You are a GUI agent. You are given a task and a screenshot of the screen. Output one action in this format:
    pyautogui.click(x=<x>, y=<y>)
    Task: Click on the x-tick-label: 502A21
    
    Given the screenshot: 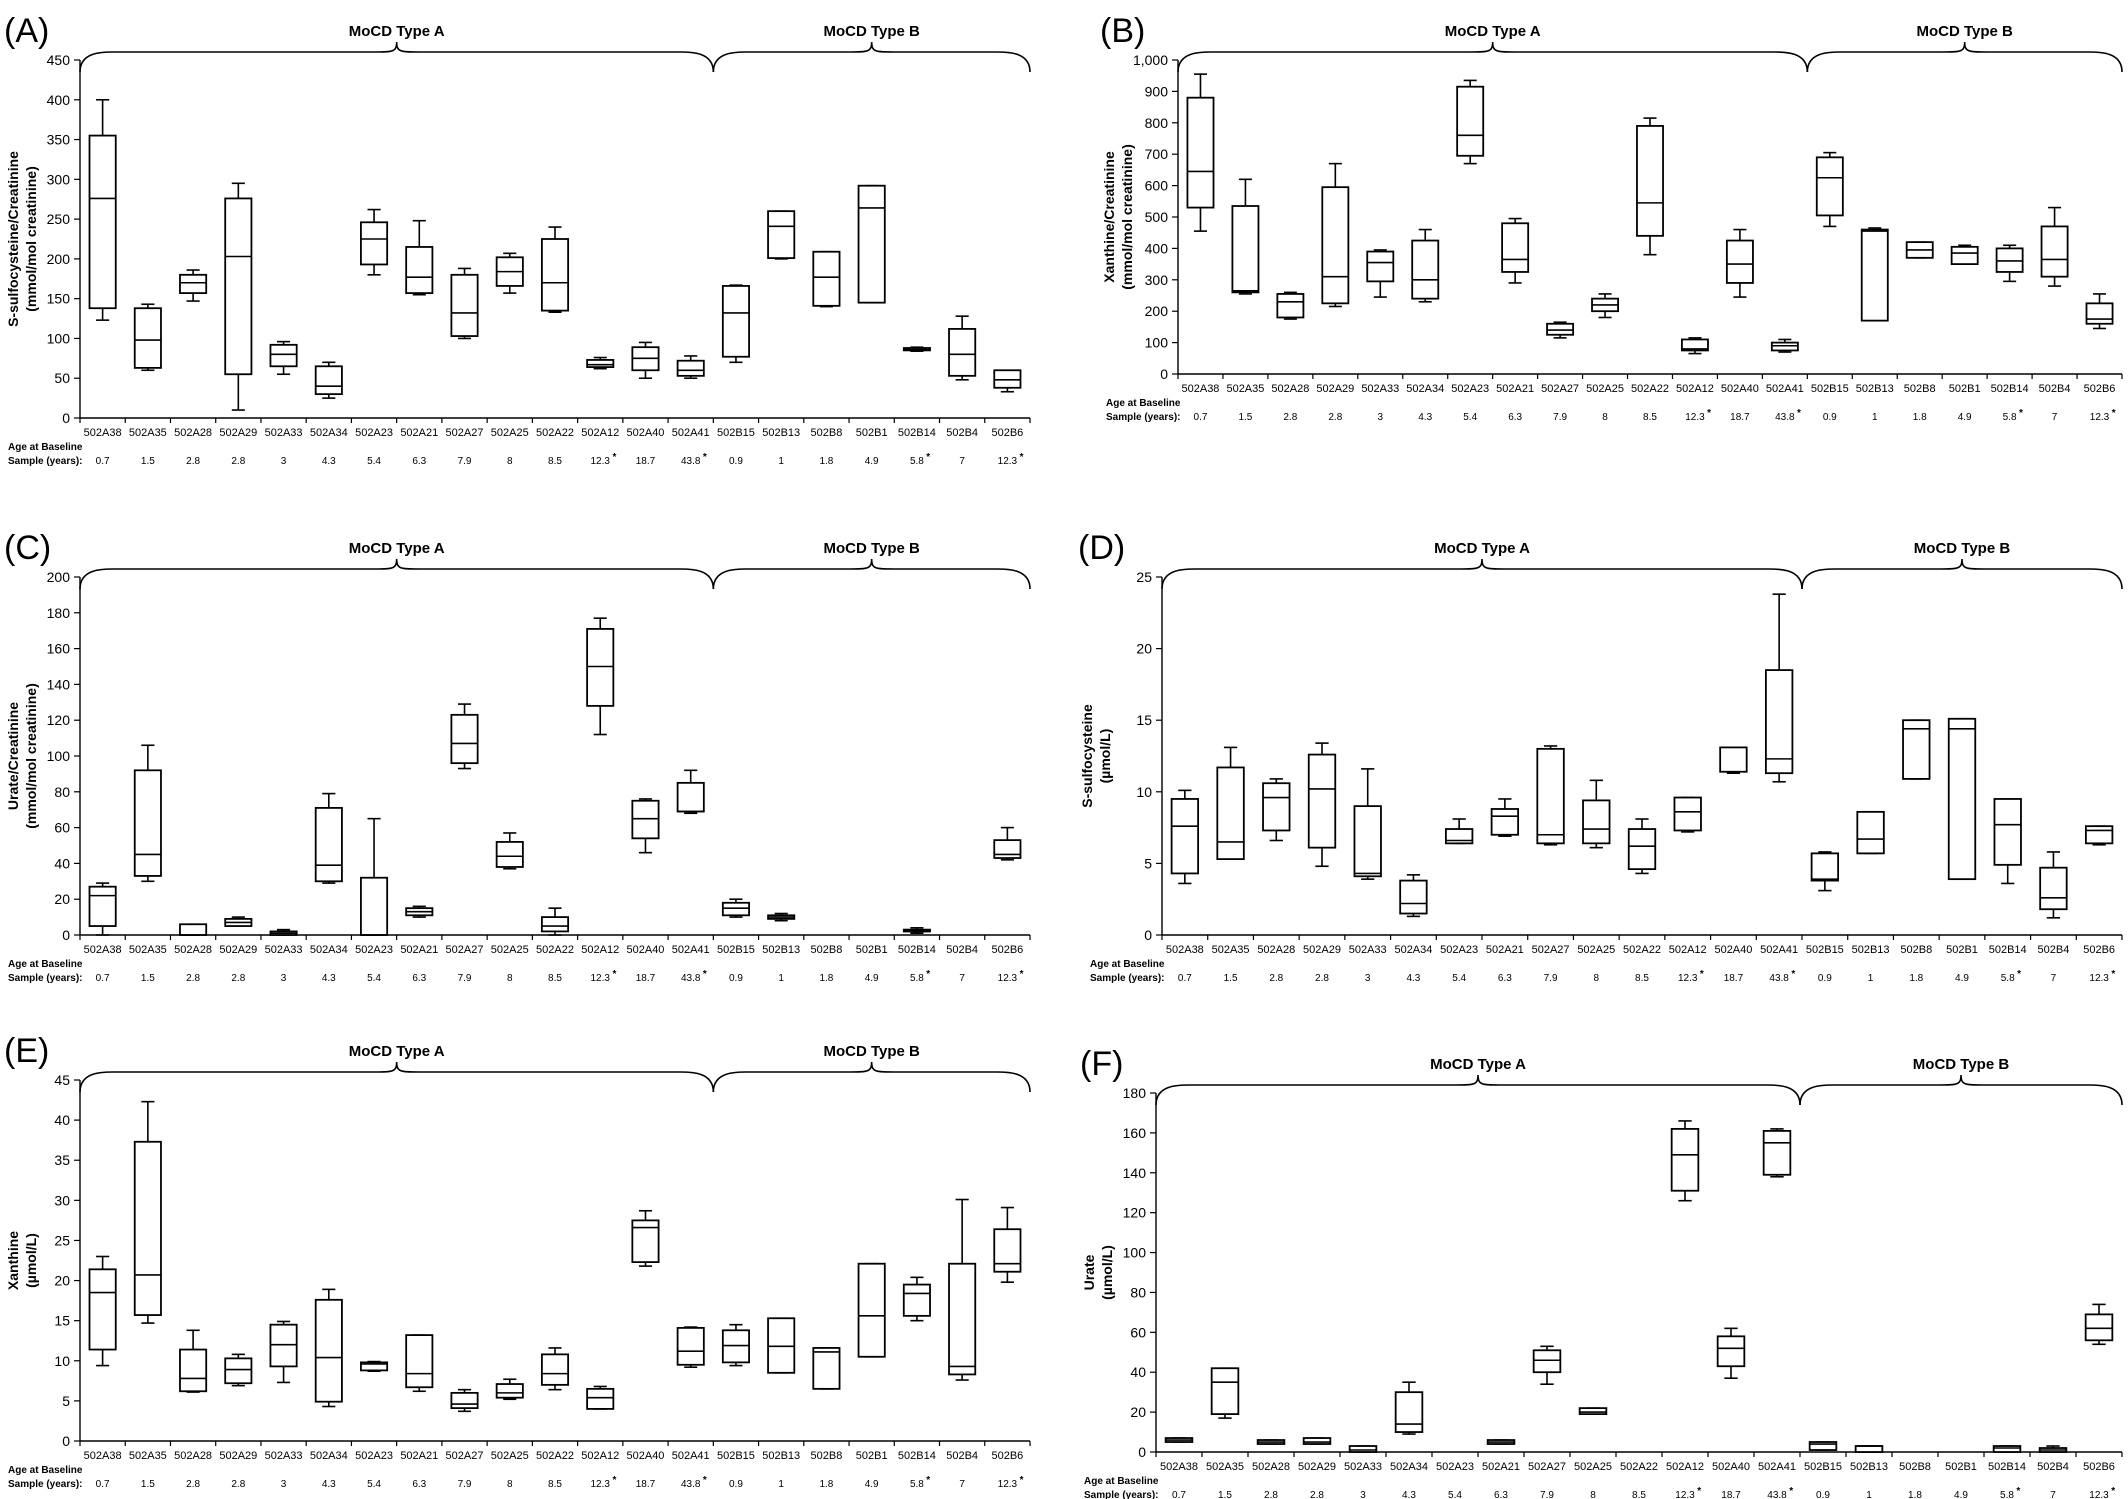 What is the action you would take?
    pyautogui.click(x=1505, y=950)
    